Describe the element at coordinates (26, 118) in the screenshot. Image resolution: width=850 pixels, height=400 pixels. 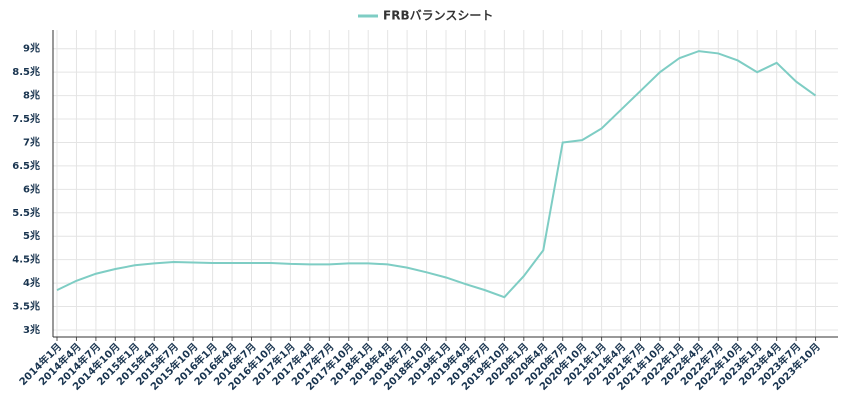
I see `y-tick-label: 7.5兆` at that location.